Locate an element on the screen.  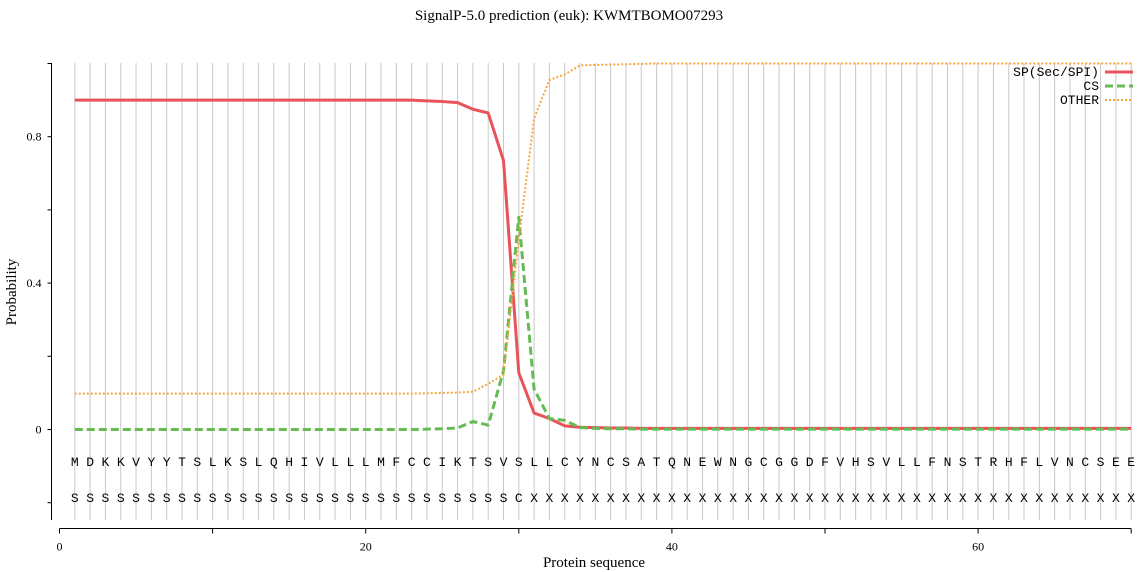
x-tick-label: 0 is located at coordinates (60, 547).